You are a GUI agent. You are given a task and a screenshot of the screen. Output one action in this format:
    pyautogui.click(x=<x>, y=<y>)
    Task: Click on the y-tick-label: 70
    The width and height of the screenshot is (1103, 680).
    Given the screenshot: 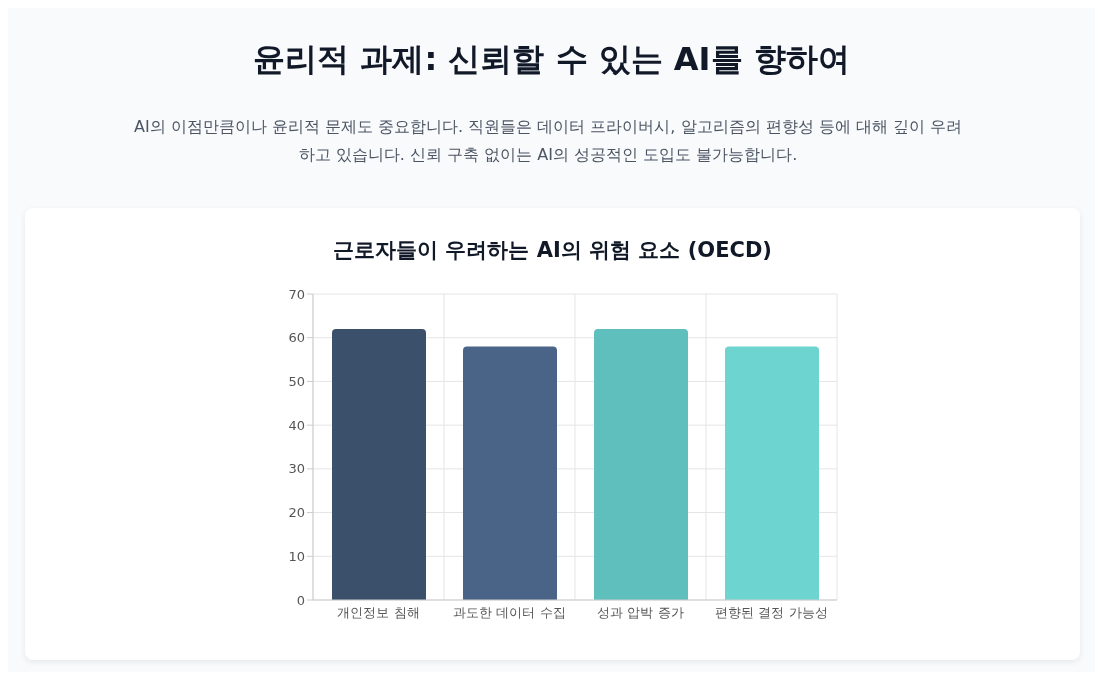 What is the action you would take?
    pyautogui.click(x=296, y=294)
    